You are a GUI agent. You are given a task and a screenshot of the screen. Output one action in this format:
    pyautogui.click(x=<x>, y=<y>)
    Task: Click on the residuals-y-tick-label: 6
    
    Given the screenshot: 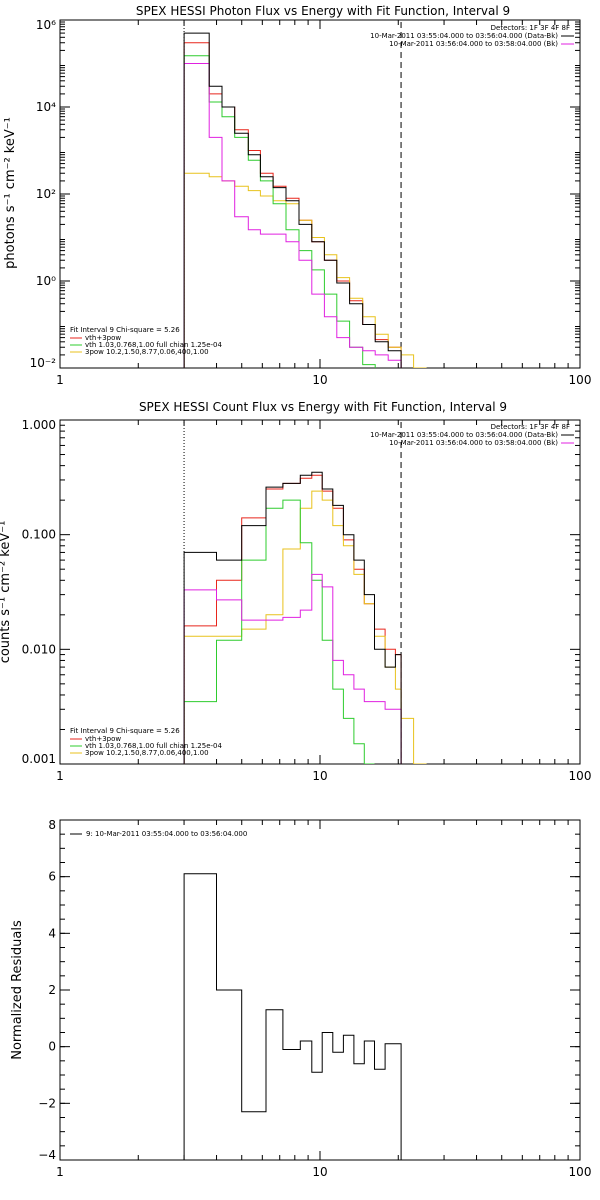 What is the action you would take?
    pyautogui.click(x=52, y=877)
    